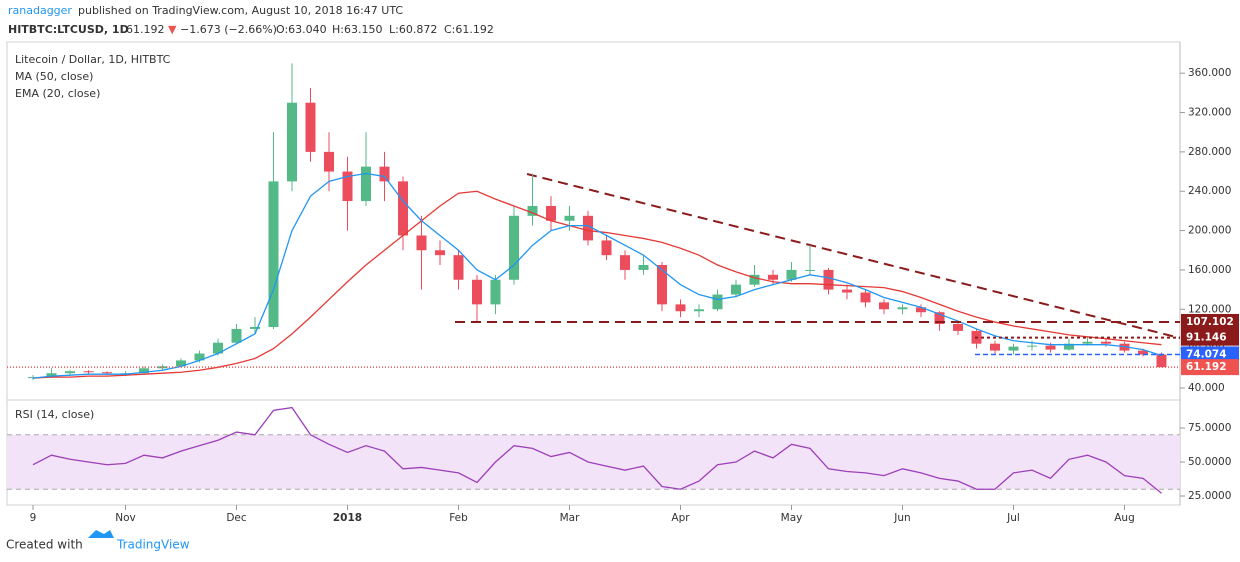  What do you see at coordinates (1209, 191) in the screenshot?
I see `y-tick-label: 240.000` at bounding box center [1209, 191].